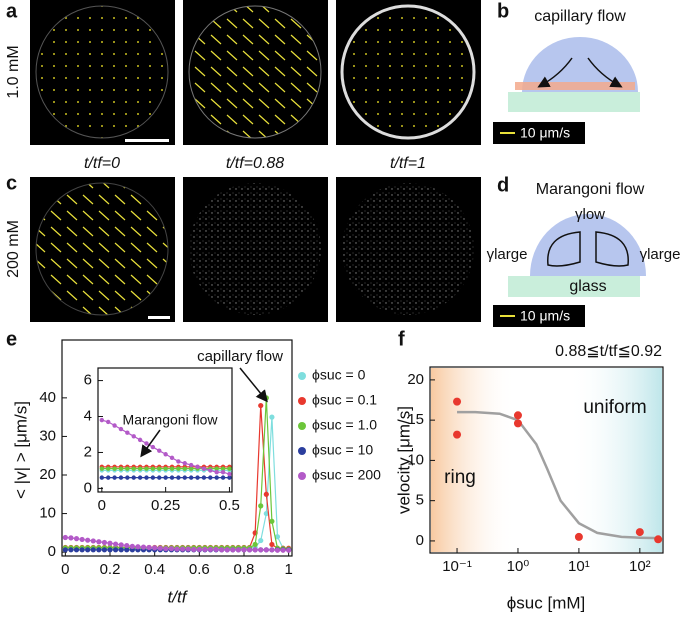 The width and height of the screenshot is (685, 621). Describe the element at coordinates (575, 86) in the screenshot. I see `ring-layer` at that location.